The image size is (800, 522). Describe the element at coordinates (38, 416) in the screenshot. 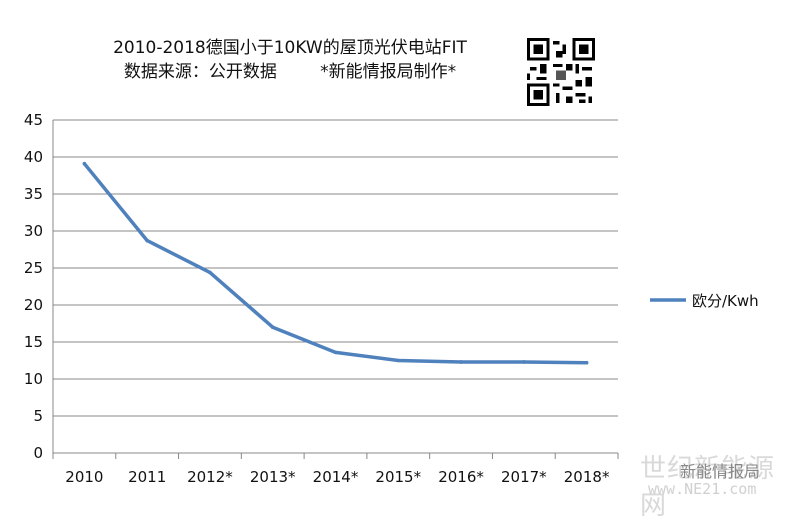

I see `y-tick-label: 5` at that location.